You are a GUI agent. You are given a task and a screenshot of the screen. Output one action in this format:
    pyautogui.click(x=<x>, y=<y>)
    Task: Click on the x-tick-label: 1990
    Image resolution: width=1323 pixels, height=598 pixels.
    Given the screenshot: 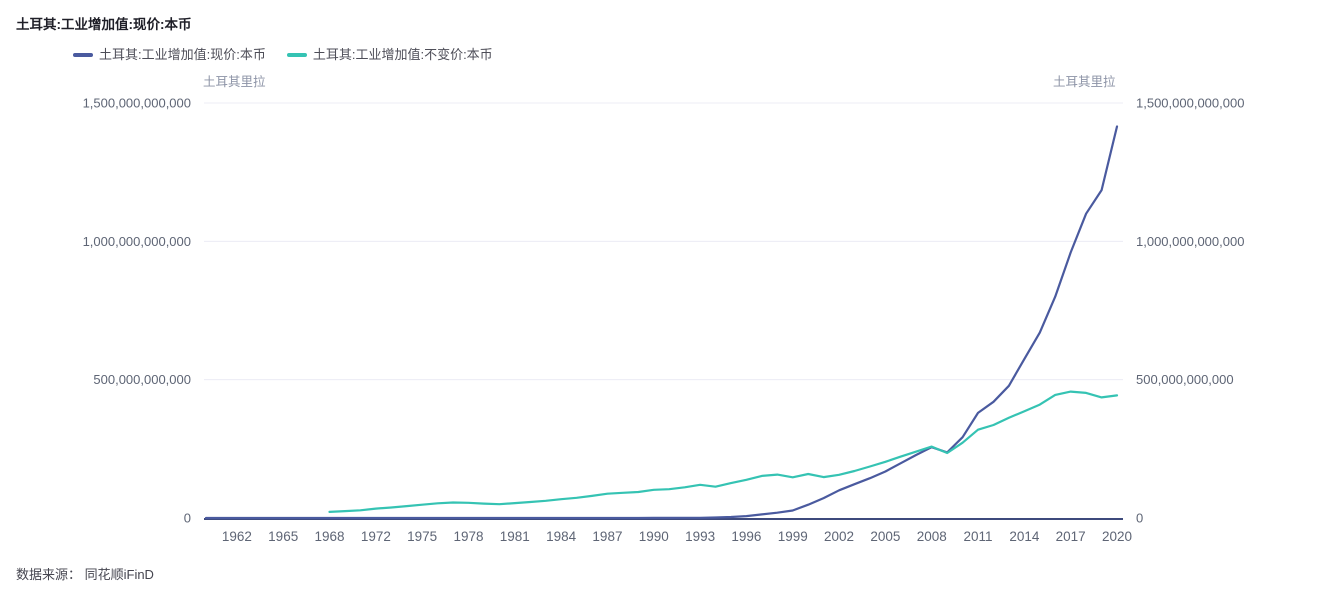 What is the action you would take?
    pyautogui.click(x=654, y=536)
    